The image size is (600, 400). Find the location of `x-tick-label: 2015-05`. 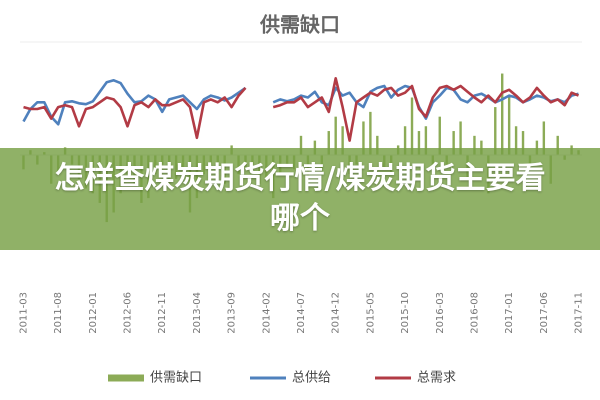

x-tick-label: 2015-05 is located at coordinates (370, 313).